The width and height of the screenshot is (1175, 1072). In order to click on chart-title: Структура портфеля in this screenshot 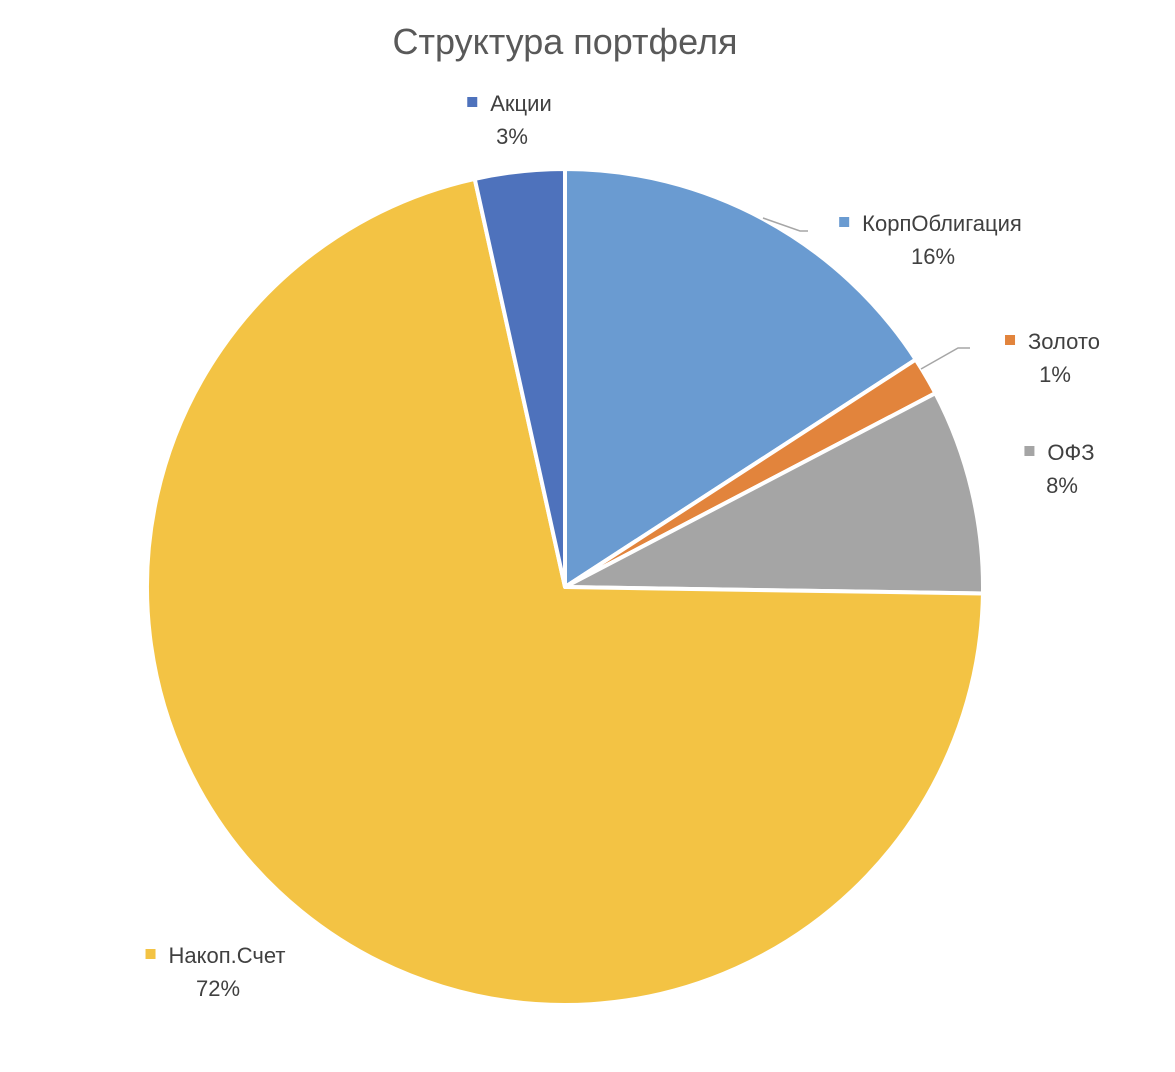, I will do `click(565, 41)`.